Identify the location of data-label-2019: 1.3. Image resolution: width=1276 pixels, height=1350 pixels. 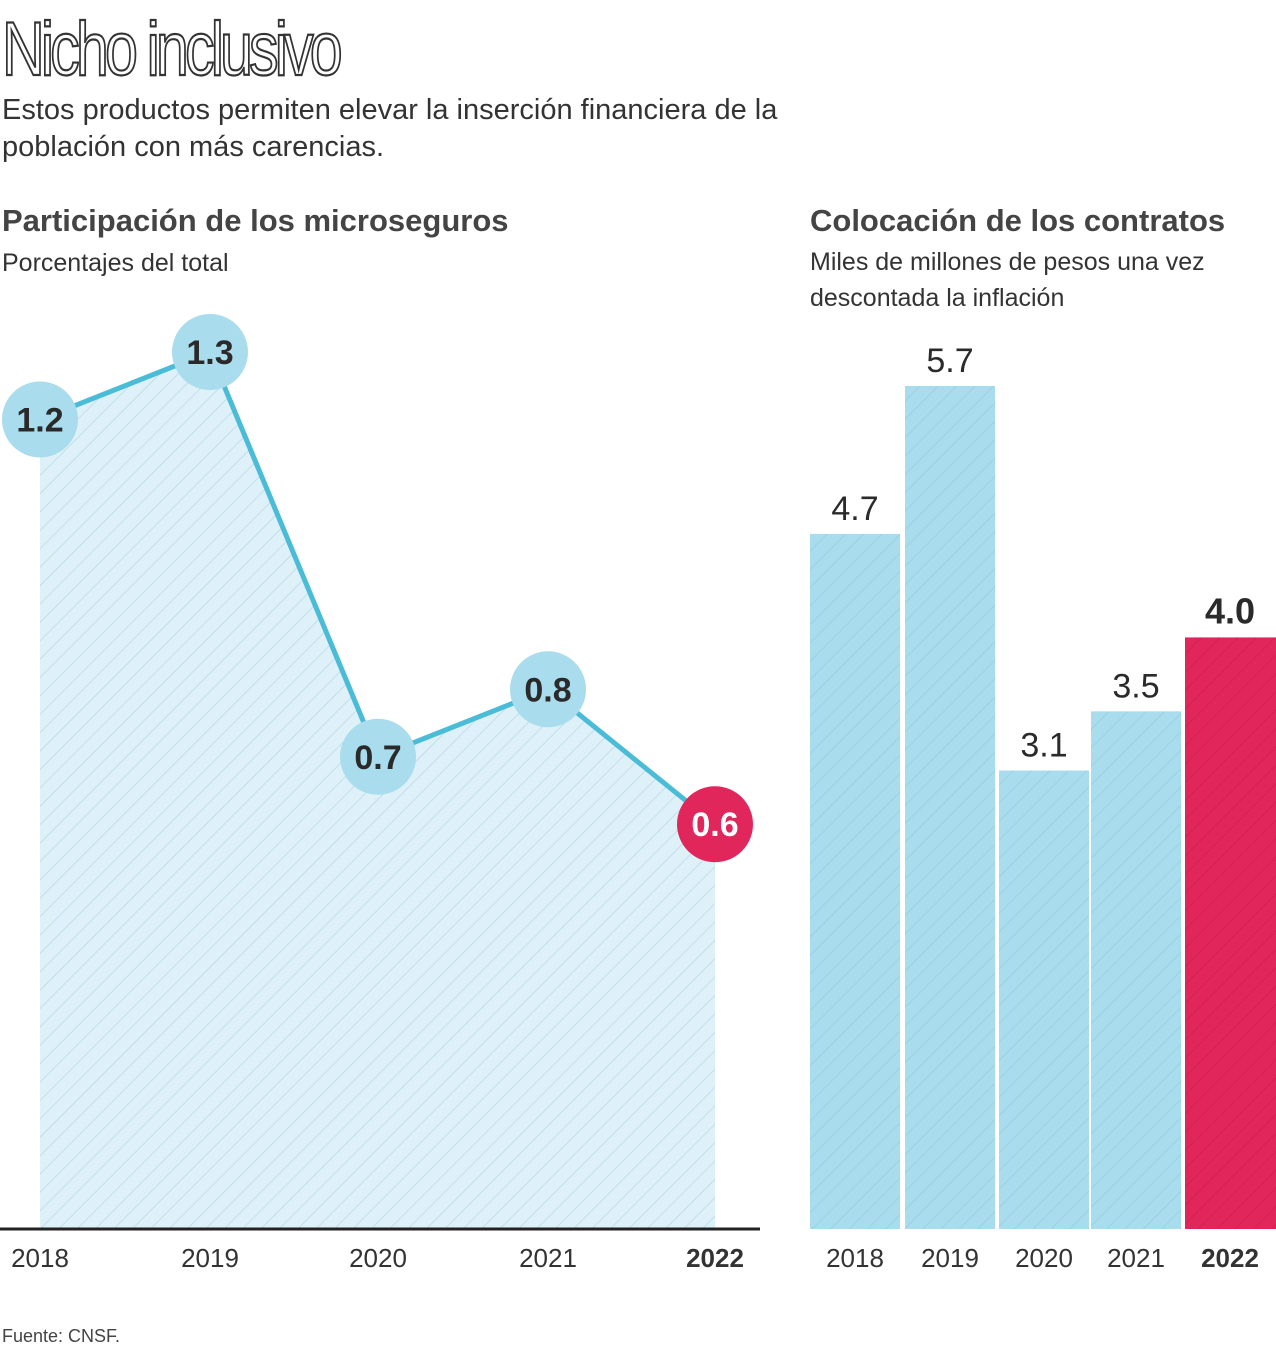
(209, 353).